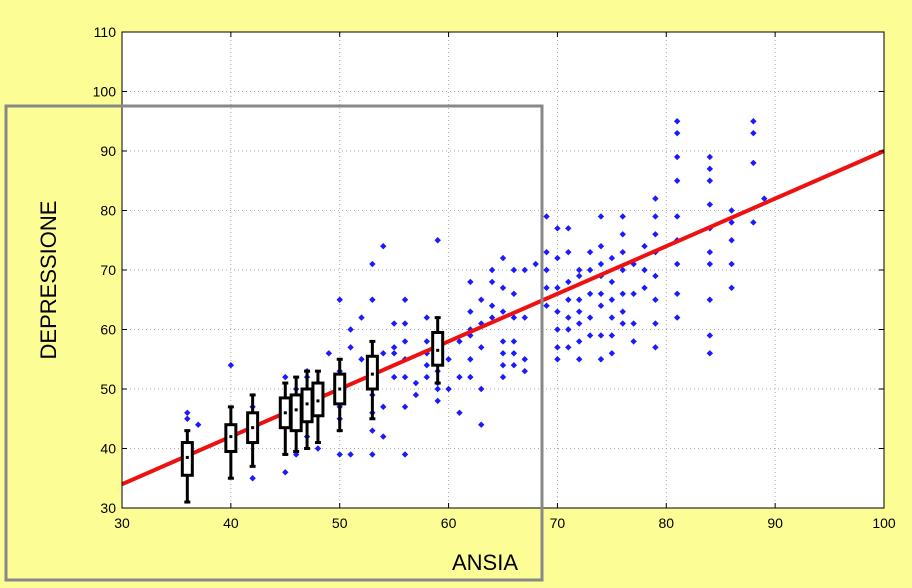 This screenshot has width=912, height=588. What do you see at coordinates (108, 508) in the screenshot?
I see `y-tick-label: 30` at bounding box center [108, 508].